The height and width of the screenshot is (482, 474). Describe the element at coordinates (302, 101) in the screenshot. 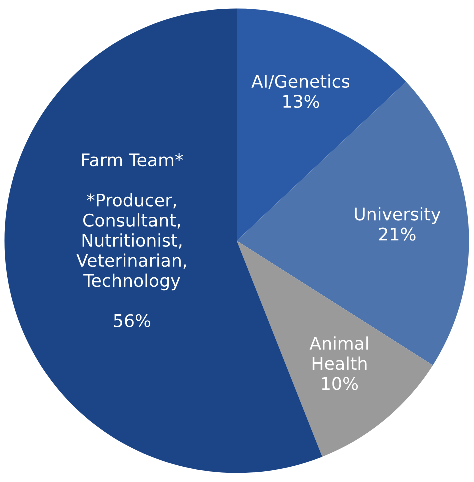

I see `data-label: 13%` at that location.